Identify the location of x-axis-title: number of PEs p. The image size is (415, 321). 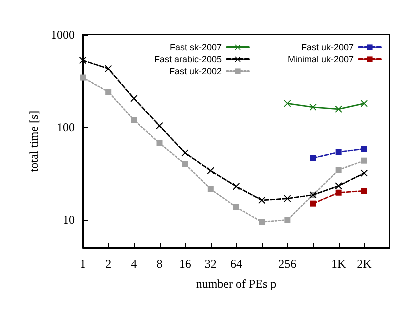
(236, 284).